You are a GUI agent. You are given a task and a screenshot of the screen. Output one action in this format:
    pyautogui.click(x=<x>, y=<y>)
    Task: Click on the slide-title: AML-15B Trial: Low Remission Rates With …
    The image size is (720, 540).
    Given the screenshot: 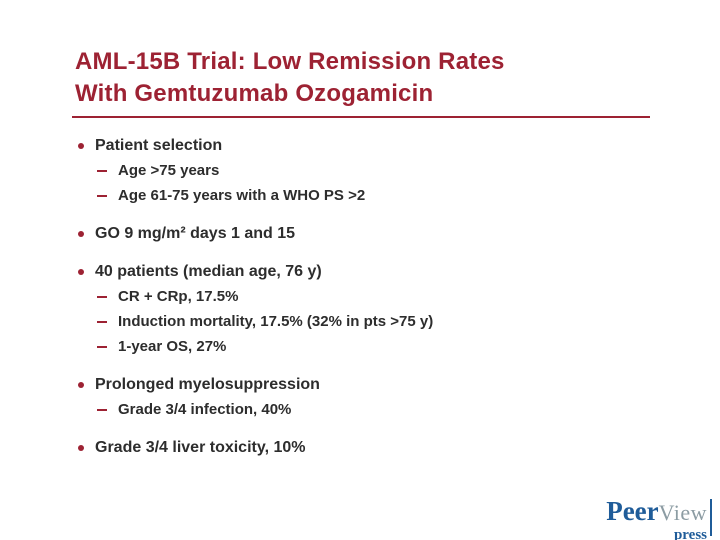 What is the action you would take?
    pyautogui.click(x=370, y=78)
    